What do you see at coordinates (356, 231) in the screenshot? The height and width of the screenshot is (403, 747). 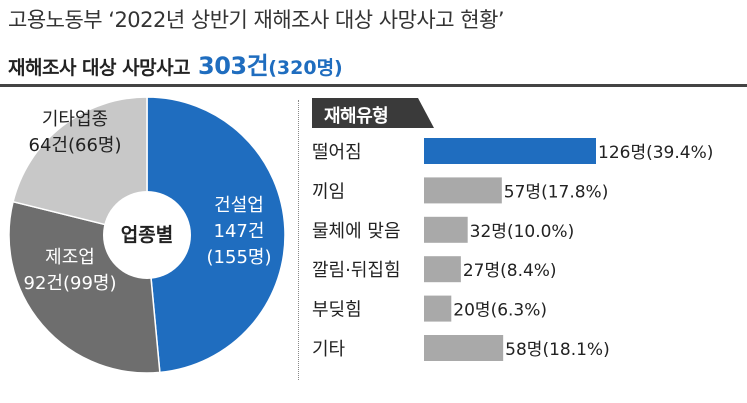 I see `bar-category-label: 물체에 맞음` at bounding box center [356, 231].